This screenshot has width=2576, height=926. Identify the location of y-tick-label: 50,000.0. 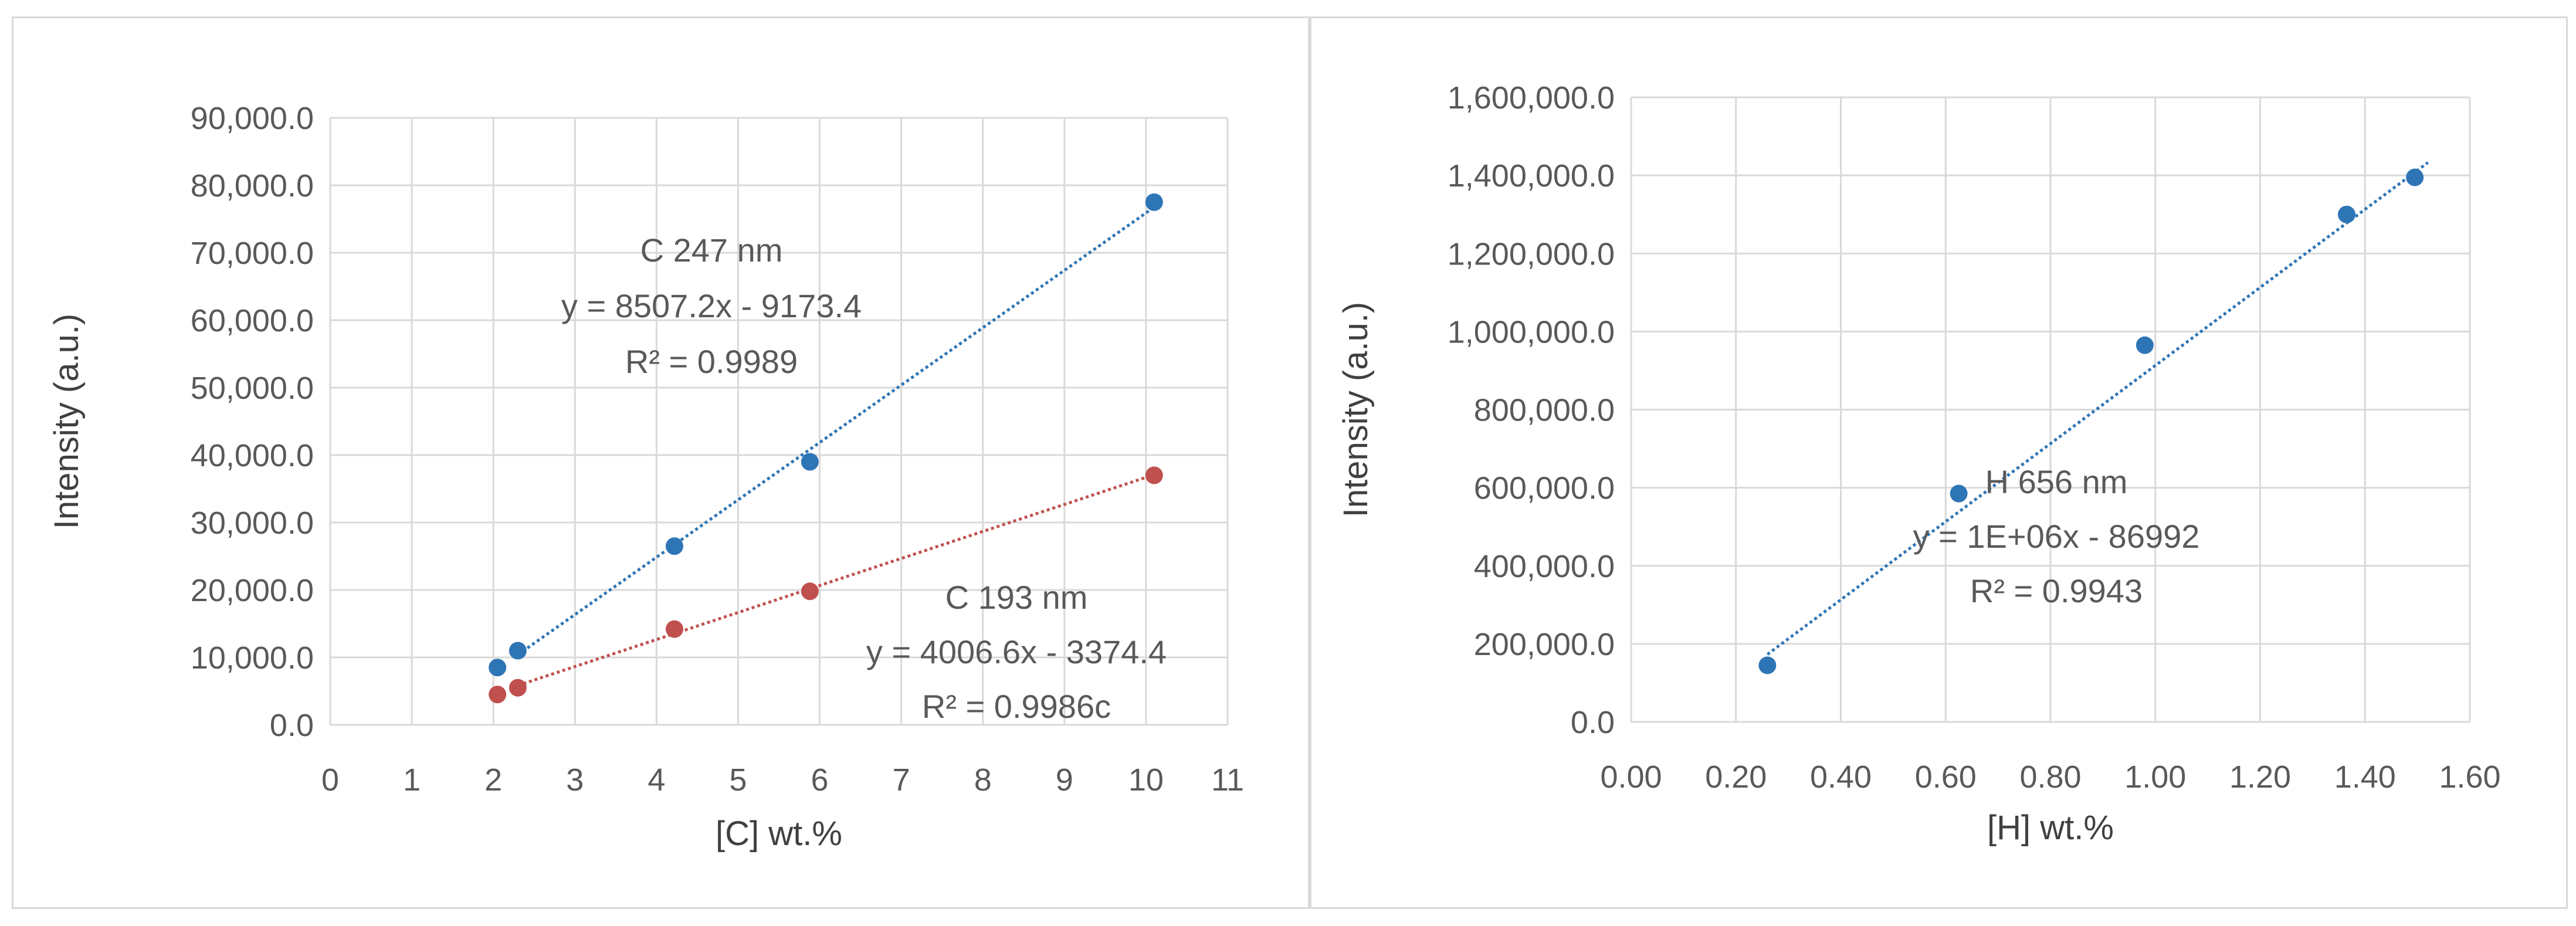
(253, 388).